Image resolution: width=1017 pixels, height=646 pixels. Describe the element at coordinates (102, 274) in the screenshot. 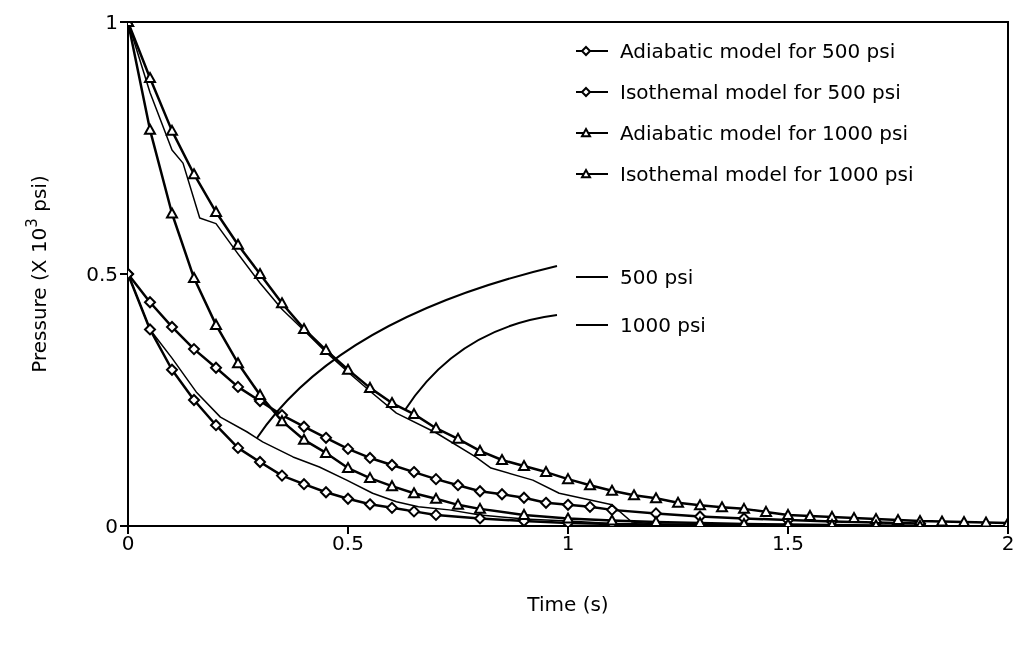

I see `y-tick-label: 0.5` at that location.